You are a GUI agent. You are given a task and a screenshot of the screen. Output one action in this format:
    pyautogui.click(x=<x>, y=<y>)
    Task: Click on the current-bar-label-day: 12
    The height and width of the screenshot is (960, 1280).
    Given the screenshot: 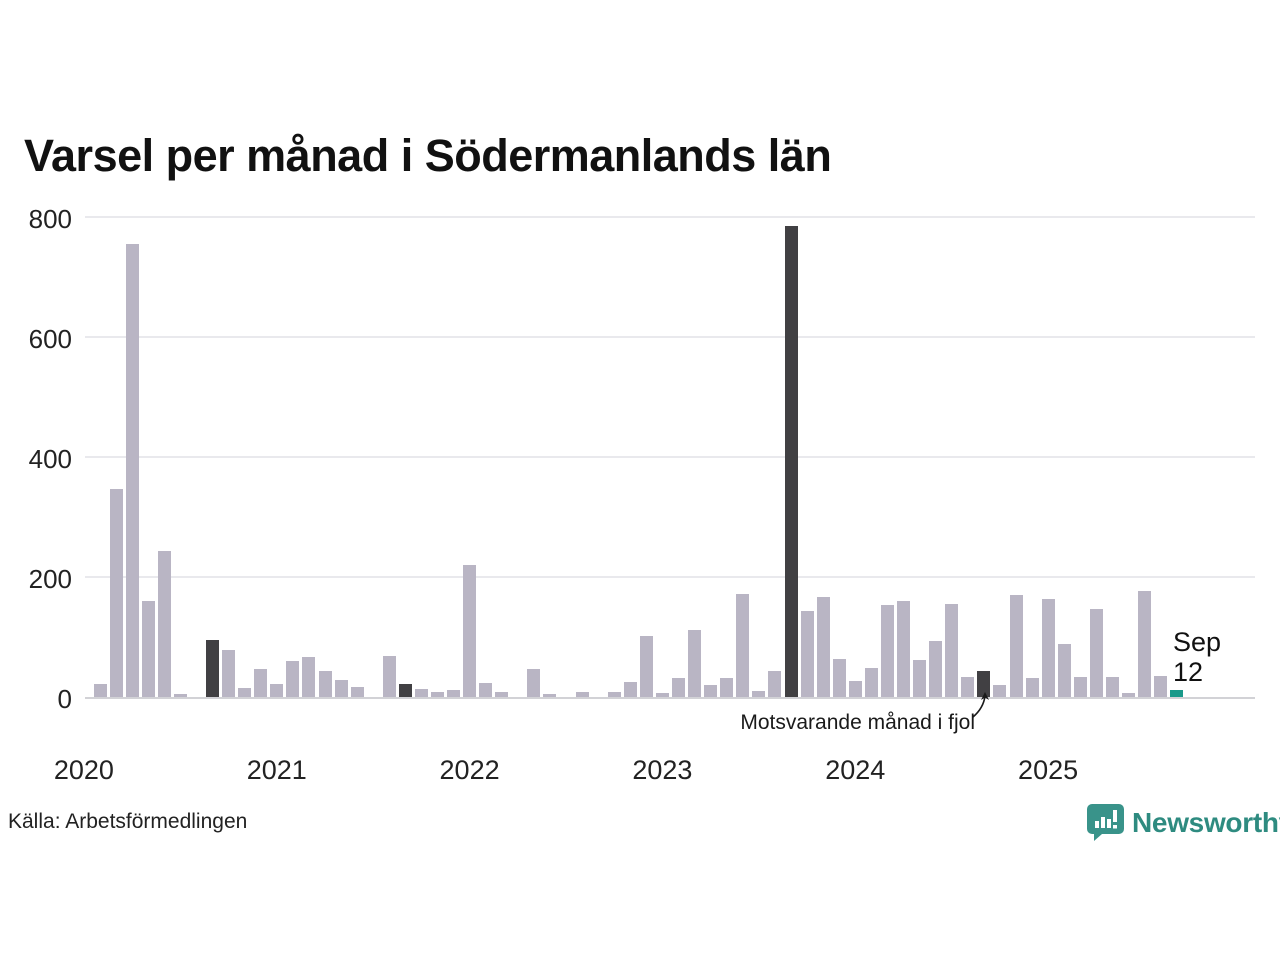 What is the action you would take?
    pyautogui.click(x=1188, y=672)
    